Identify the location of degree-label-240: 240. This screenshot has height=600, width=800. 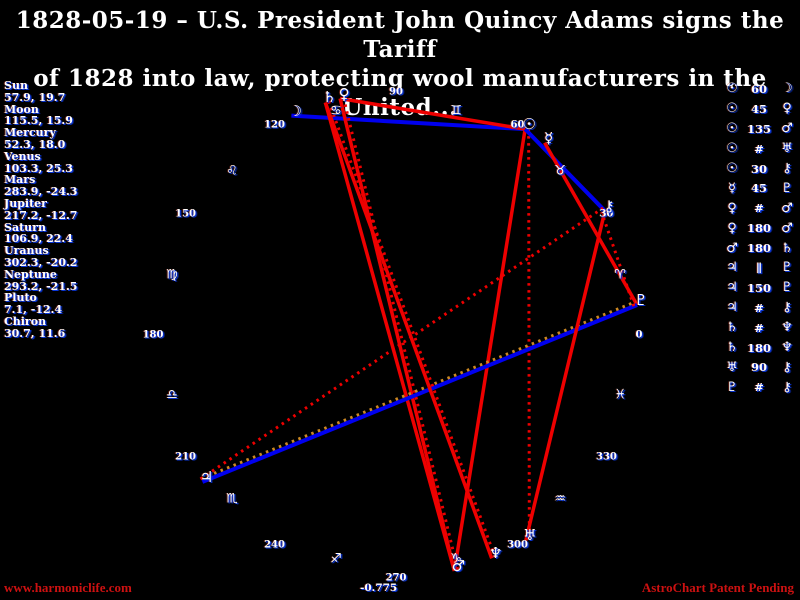
(274, 545).